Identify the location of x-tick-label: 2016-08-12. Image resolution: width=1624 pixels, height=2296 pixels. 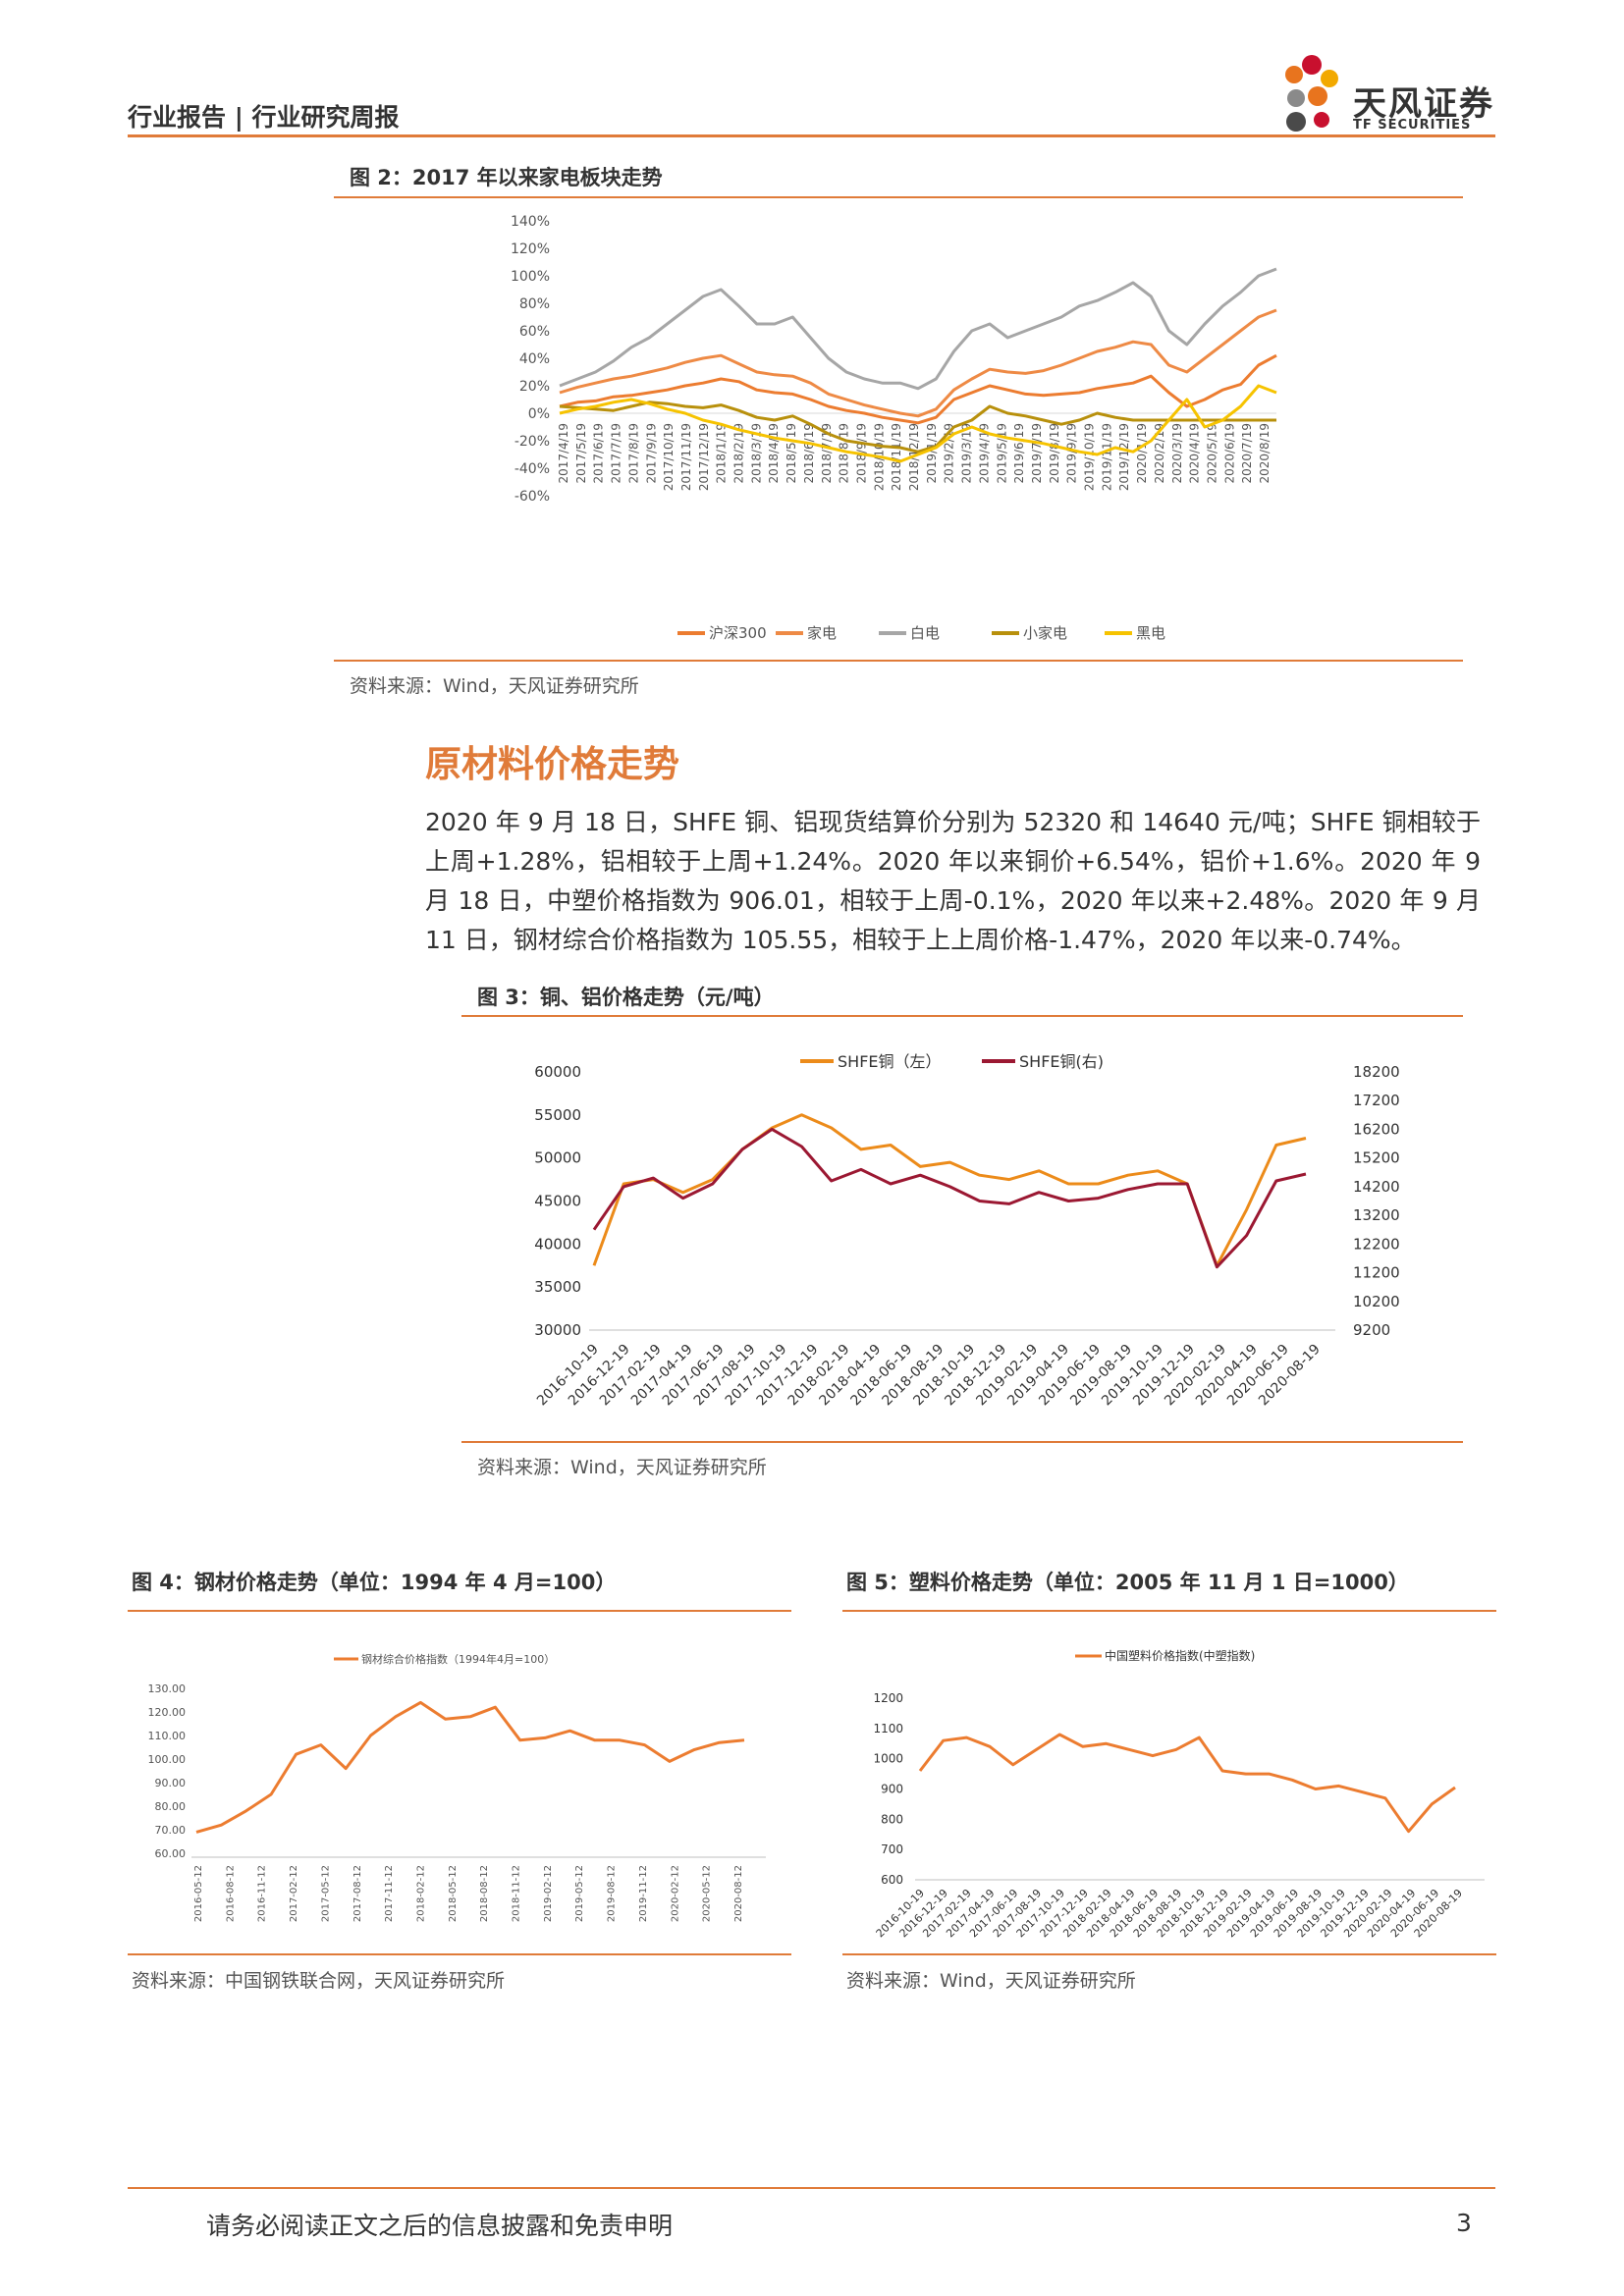
(230, 1893).